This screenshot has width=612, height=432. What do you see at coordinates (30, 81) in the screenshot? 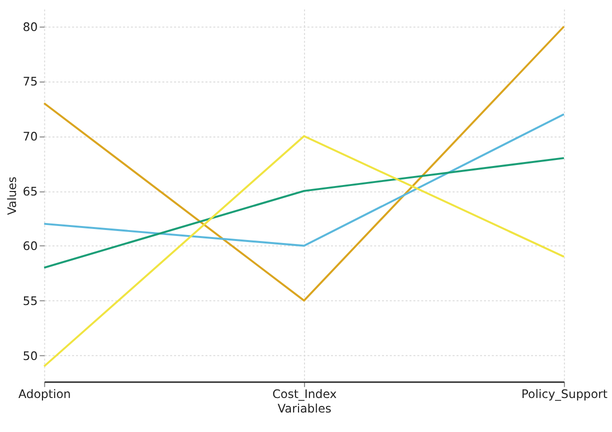
I see `y-tick-label: 75` at bounding box center [30, 81].